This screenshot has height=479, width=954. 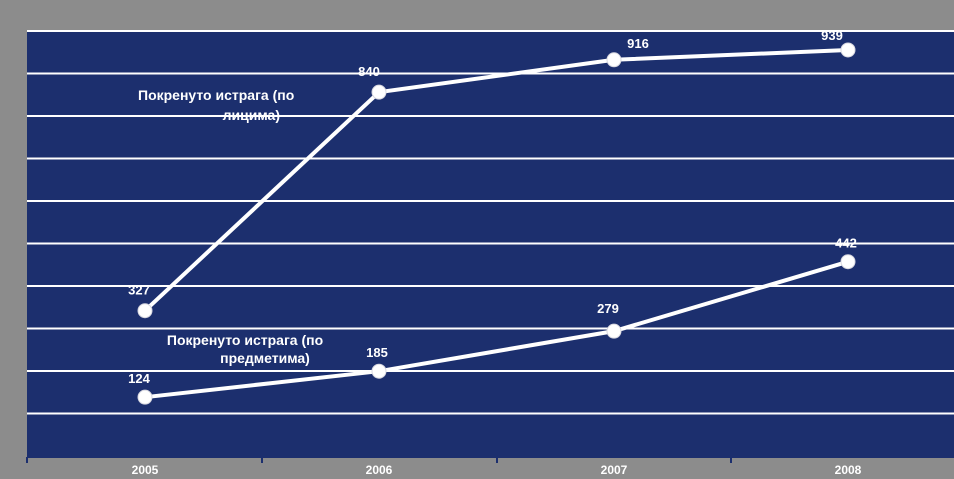 I want to click on data-label: 124, so click(x=139, y=378).